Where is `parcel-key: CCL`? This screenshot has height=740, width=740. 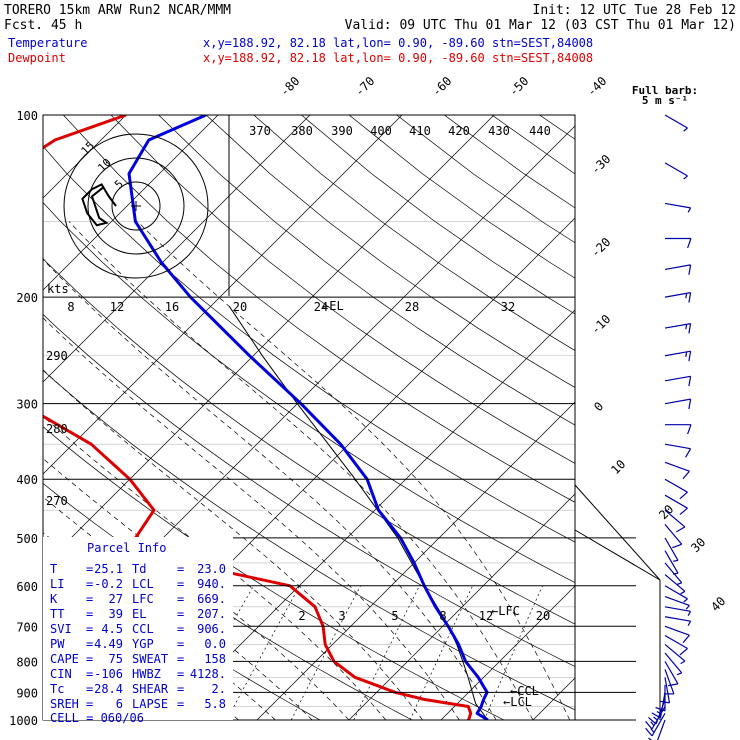
parcel-key: CCL is located at coordinates (143, 629).